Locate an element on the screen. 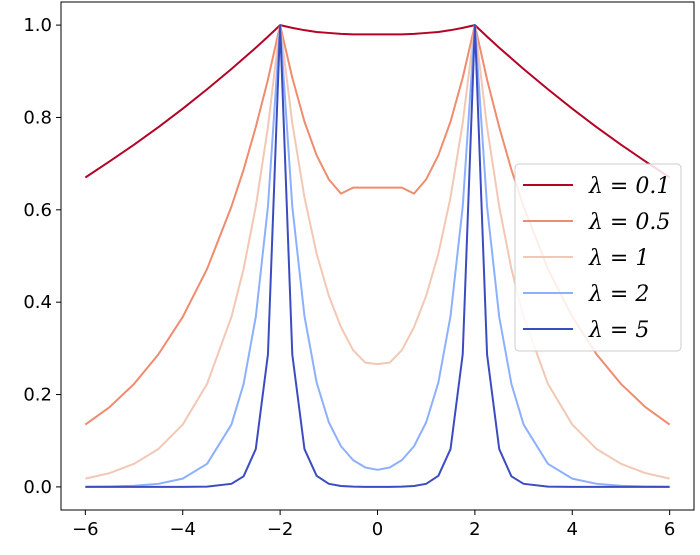  y-axis-ticks: 0.0 0.2 0.4 0.6 0.8 1.0 is located at coordinates (42, 256).